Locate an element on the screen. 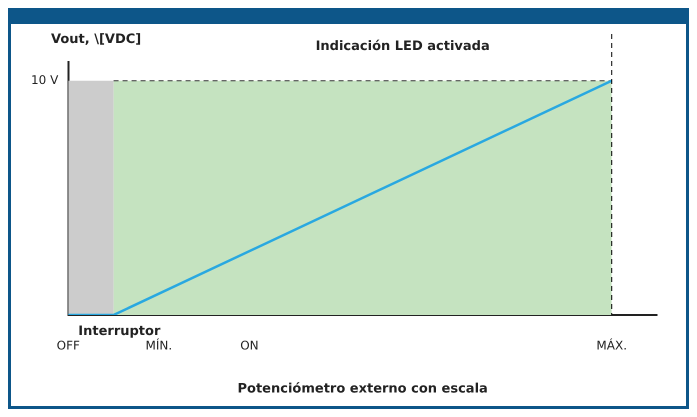 This screenshot has height=417, width=697. text: Interruptor is located at coordinates (119, 331).